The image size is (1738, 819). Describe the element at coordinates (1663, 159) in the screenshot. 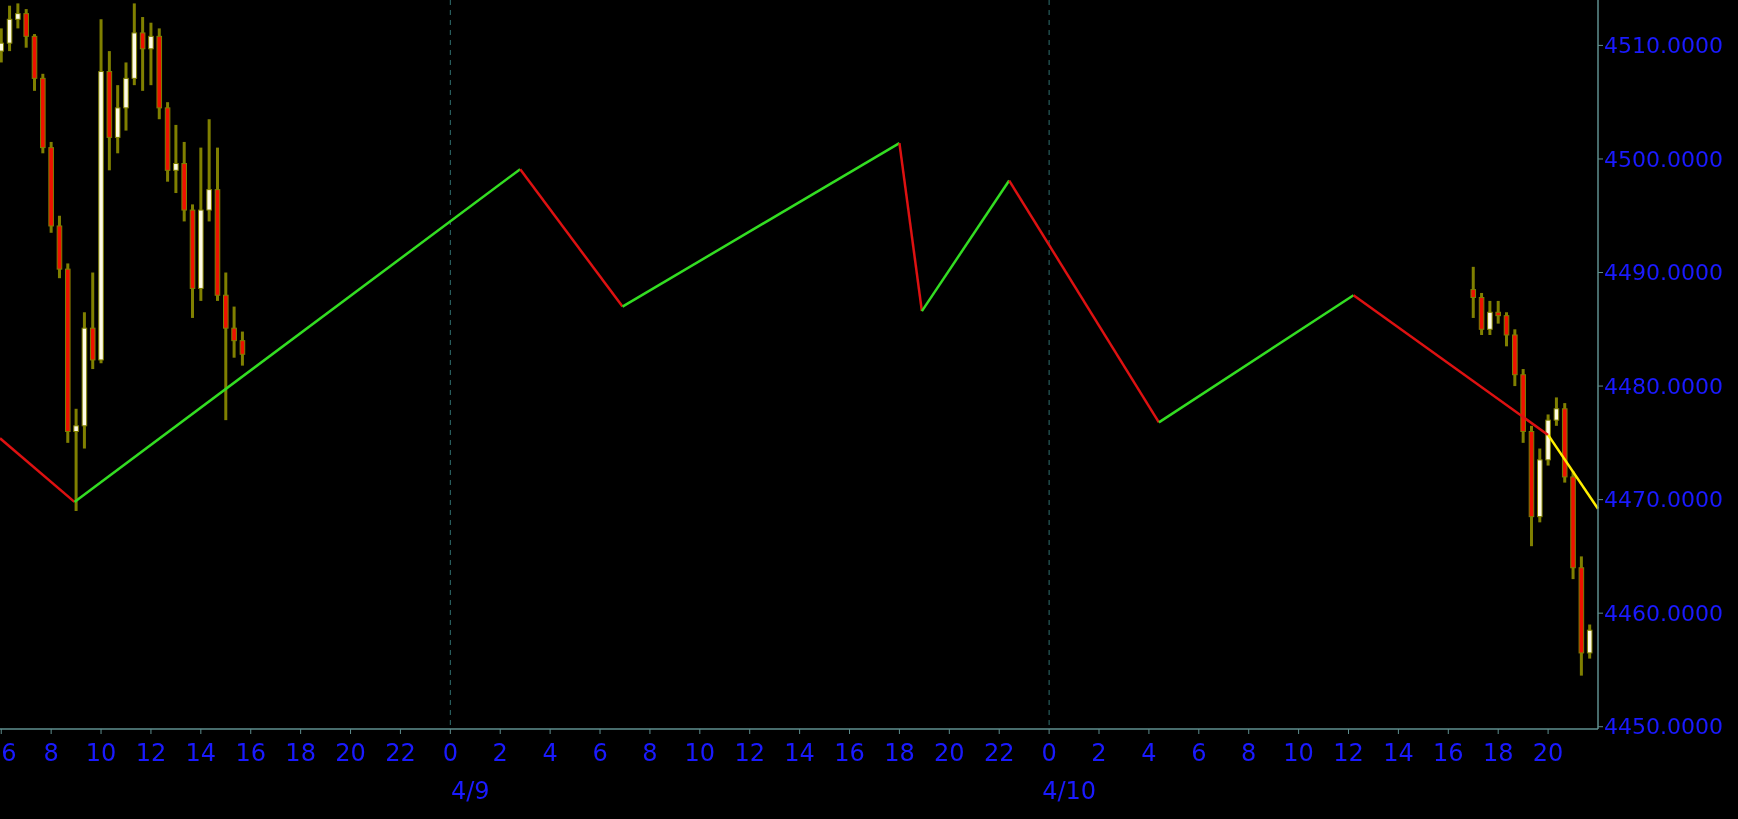

I see `y-tick-label: 4500.0000` at that location.